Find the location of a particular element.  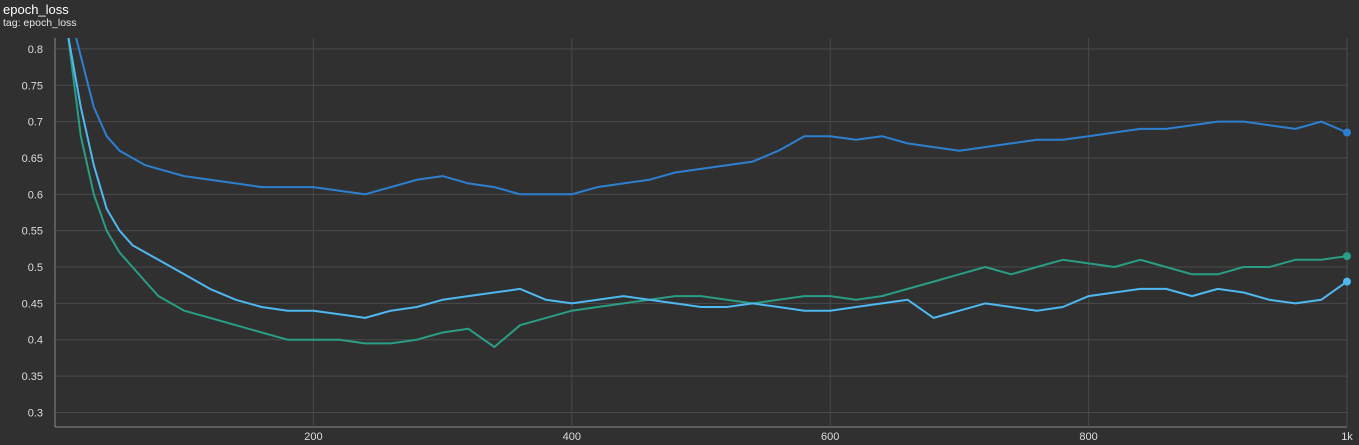

y-tick-label: 0.75 is located at coordinates (32, 86).